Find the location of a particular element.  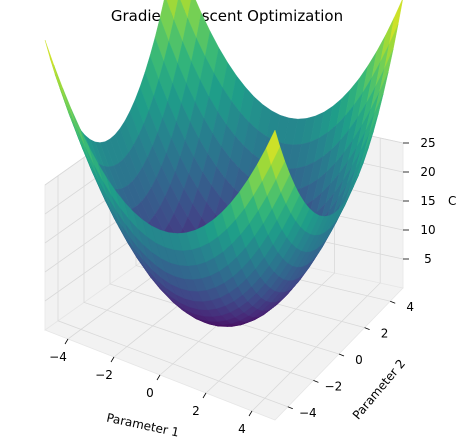

x-tick-label: 4 is located at coordinates (242, 429).